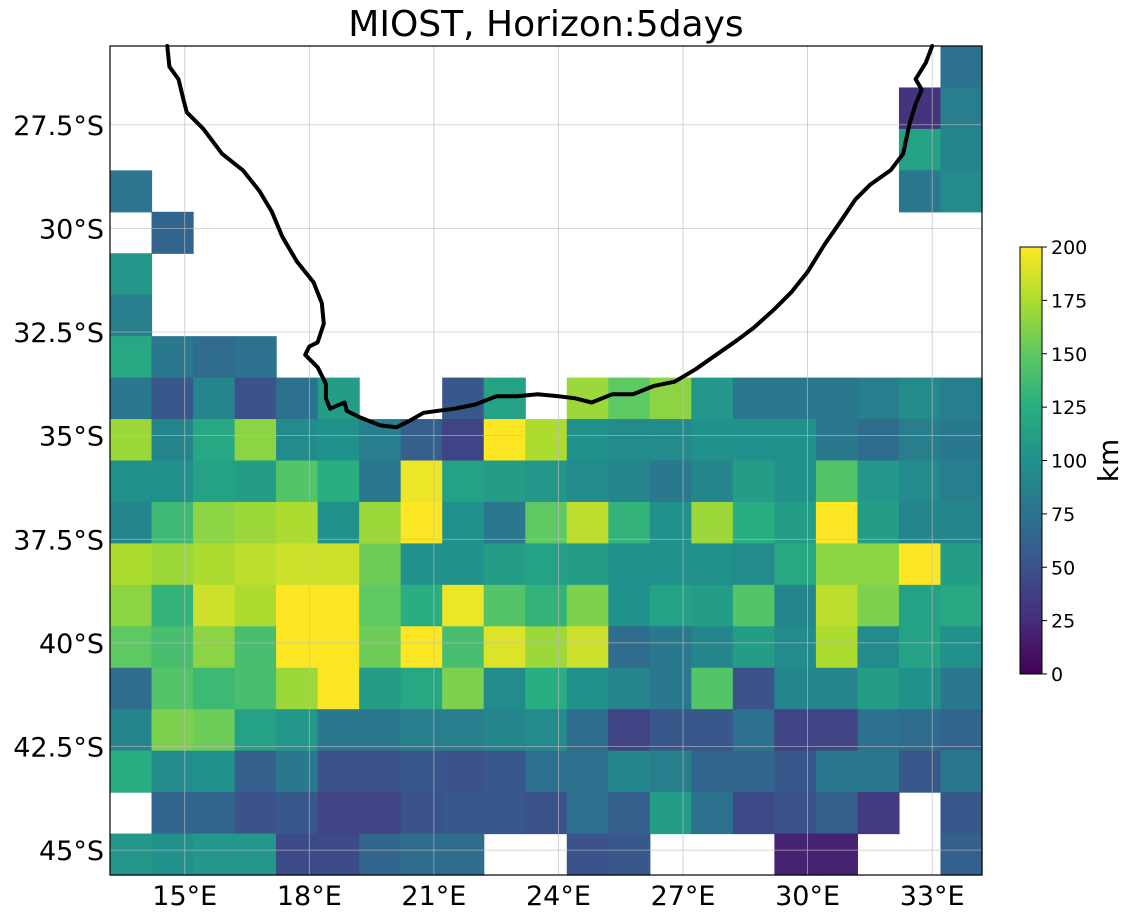  I want to click on colorbar-tick-label: 125, so click(1069, 408).